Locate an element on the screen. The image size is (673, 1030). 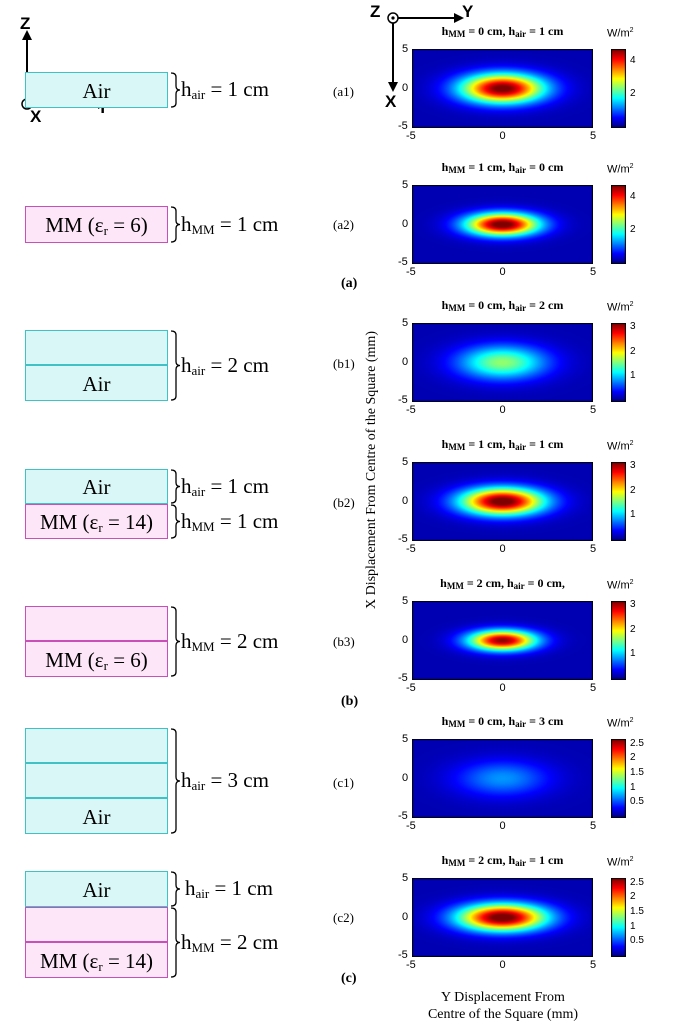
group-label-b: (b) is located at coordinates (350, 701).